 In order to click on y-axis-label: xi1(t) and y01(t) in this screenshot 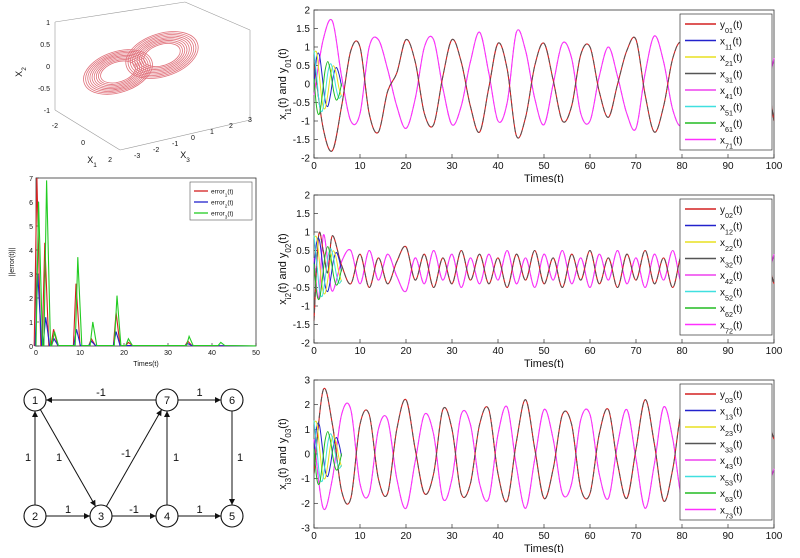, I will do `click(285, 83)`.